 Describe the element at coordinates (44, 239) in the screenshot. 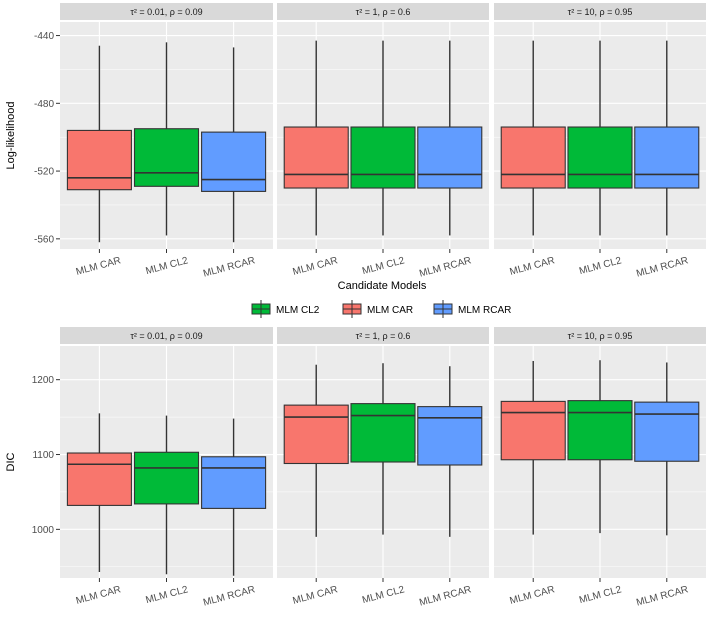

I see `y-tick-label: -560` at that location.